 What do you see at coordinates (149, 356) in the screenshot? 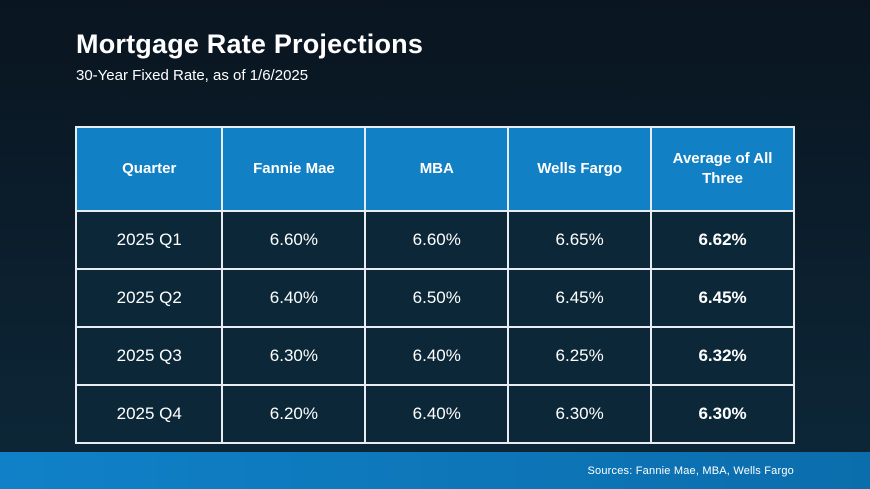
I see `cell-quarter: 2025 Q3` at bounding box center [149, 356].